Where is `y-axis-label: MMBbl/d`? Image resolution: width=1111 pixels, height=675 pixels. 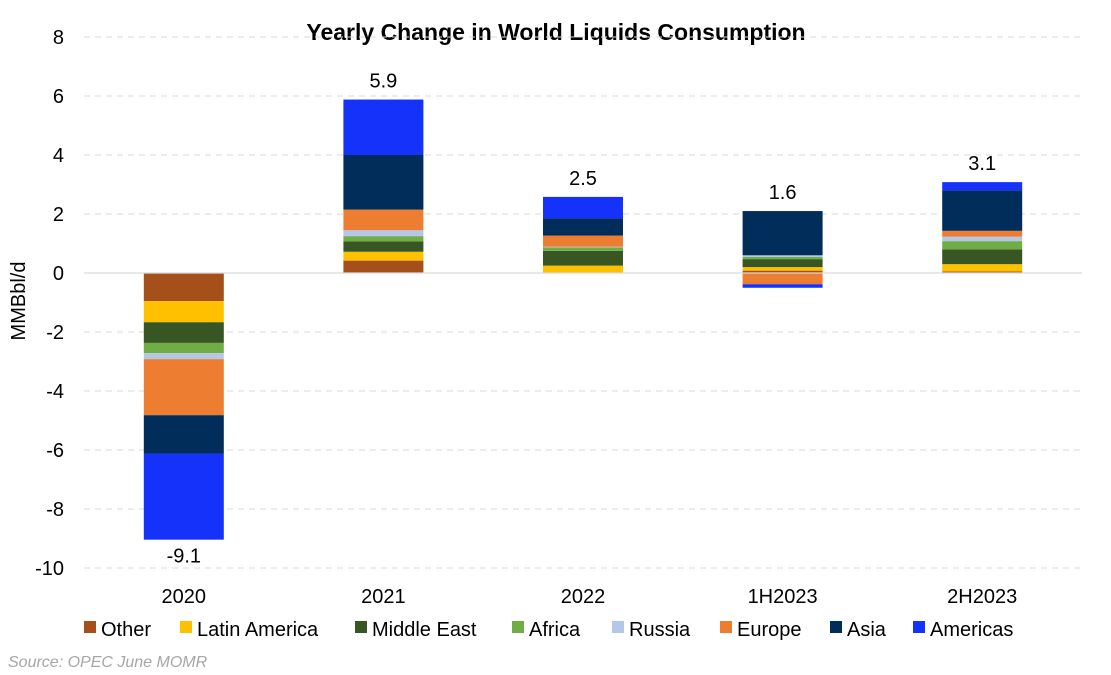 y-axis-label: MMBbl/d is located at coordinates (19, 301).